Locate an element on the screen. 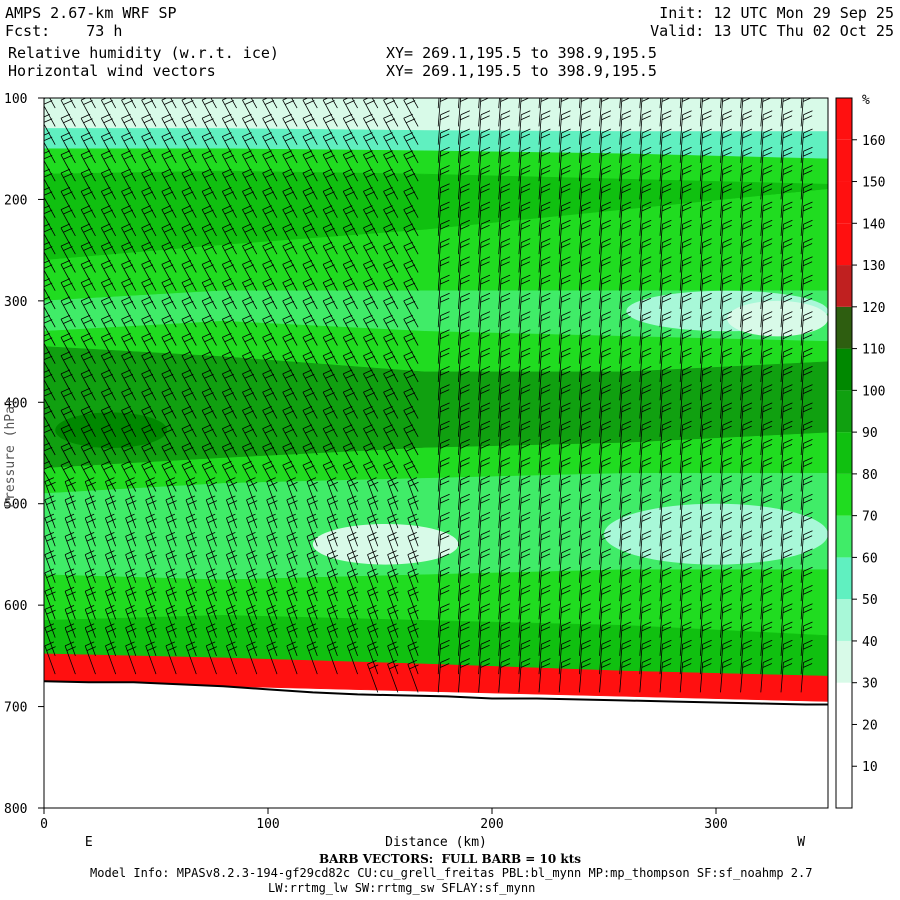 This screenshot has height=900, width=900. field-name-2: Horizontal wind vectors is located at coordinates (112, 71).